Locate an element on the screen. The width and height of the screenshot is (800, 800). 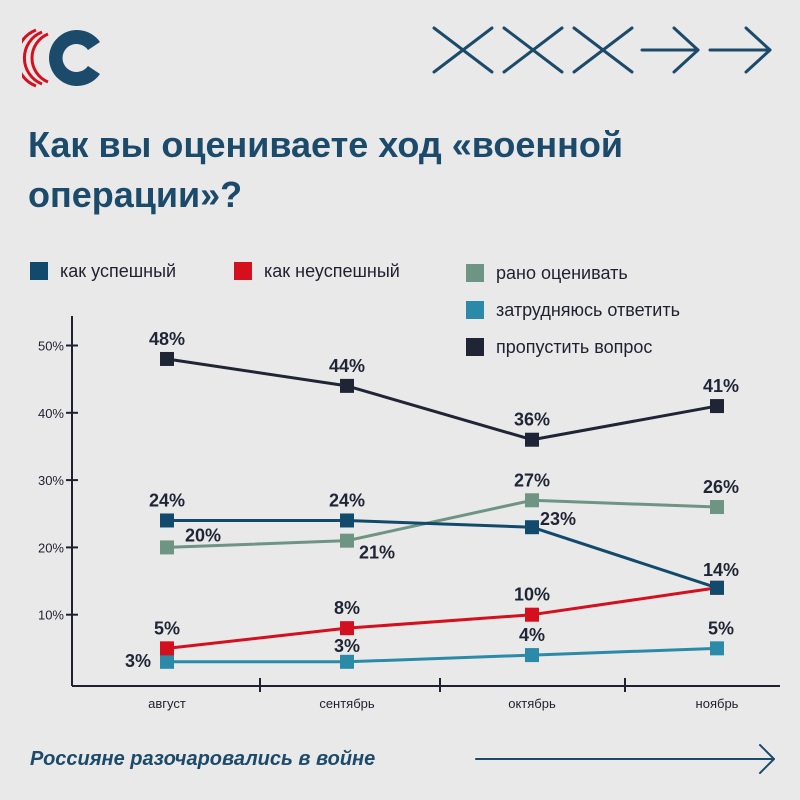
series-1: 24% 24% 23% 14% is located at coordinates (444, 542).